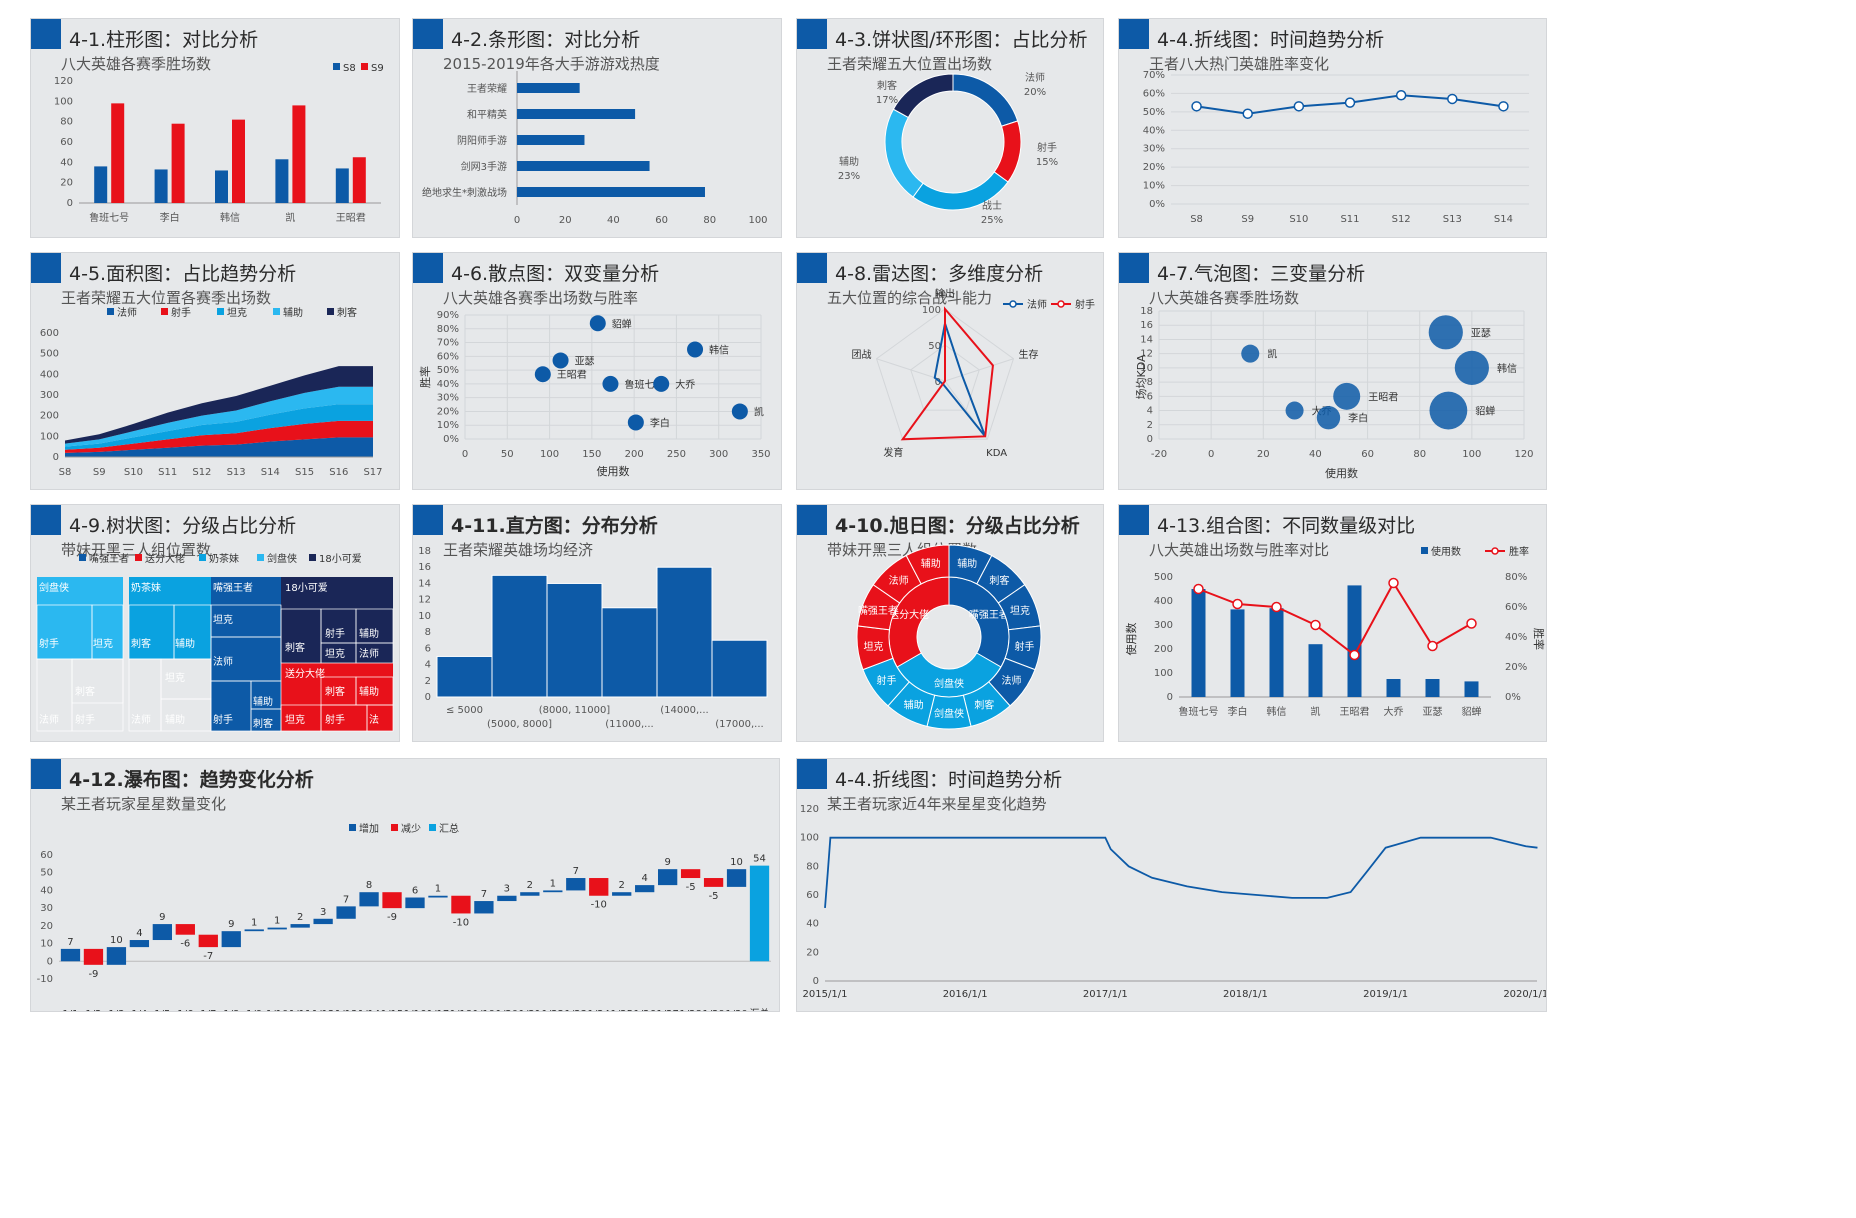 This screenshot has height=1218, width=1856. Describe the element at coordinates (448, 356) in the screenshot. I see `y-tick-label: 60%` at that location.